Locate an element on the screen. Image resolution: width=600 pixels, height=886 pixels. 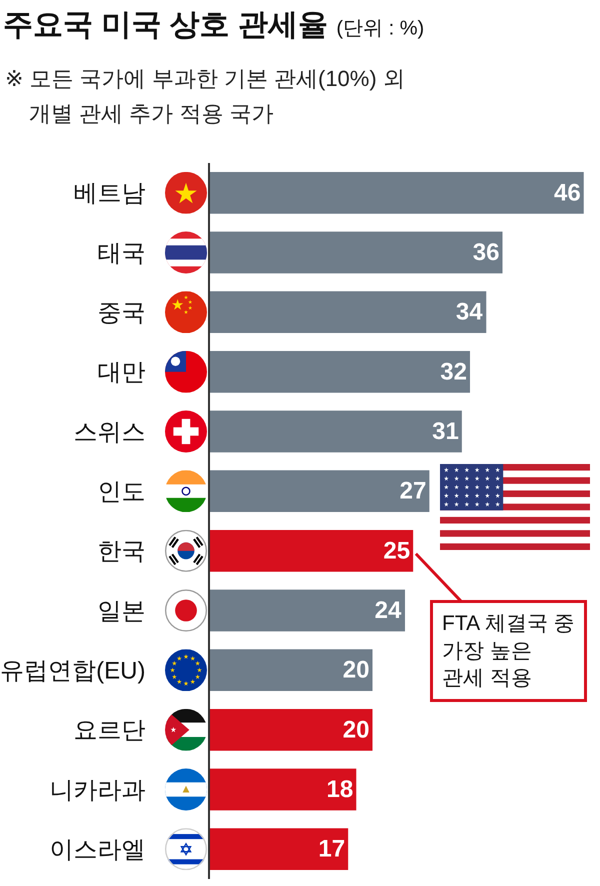
annotation: FTA 체결국 중 가장 높은 관세 적용 is located at coordinates (508, 651).